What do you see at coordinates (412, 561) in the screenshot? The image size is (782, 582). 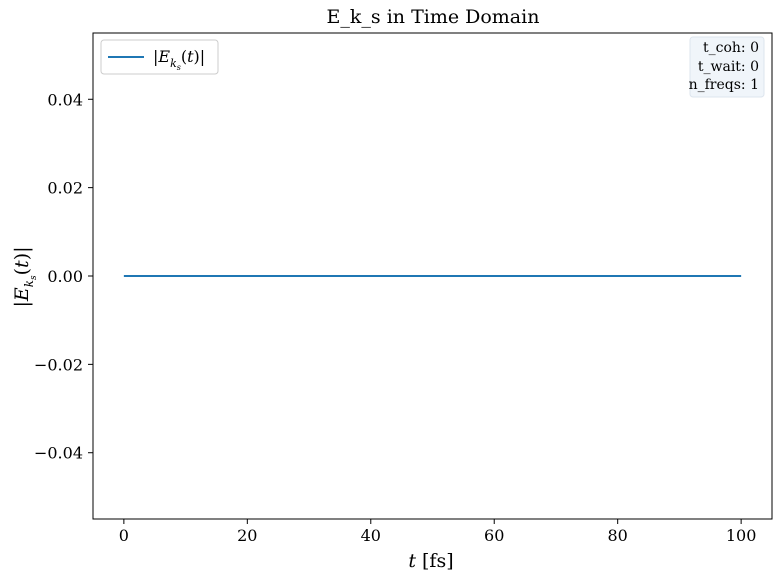 I see `x-axis-label-variable: t` at bounding box center [412, 561].